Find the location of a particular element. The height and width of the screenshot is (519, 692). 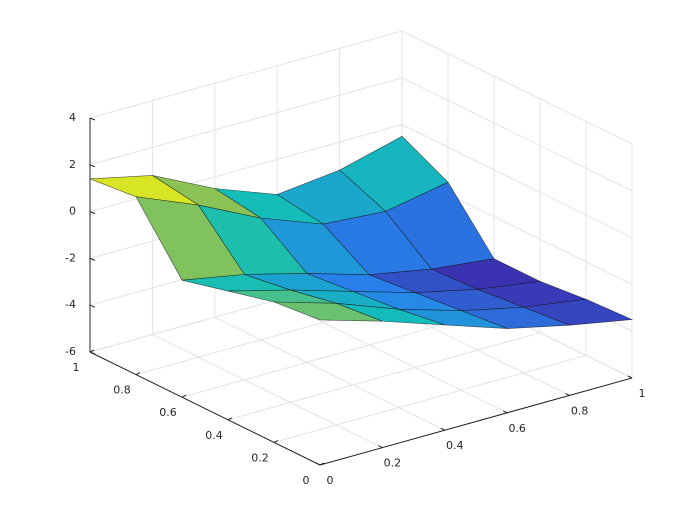

z-tick-label: -6 is located at coordinates (70, 351).